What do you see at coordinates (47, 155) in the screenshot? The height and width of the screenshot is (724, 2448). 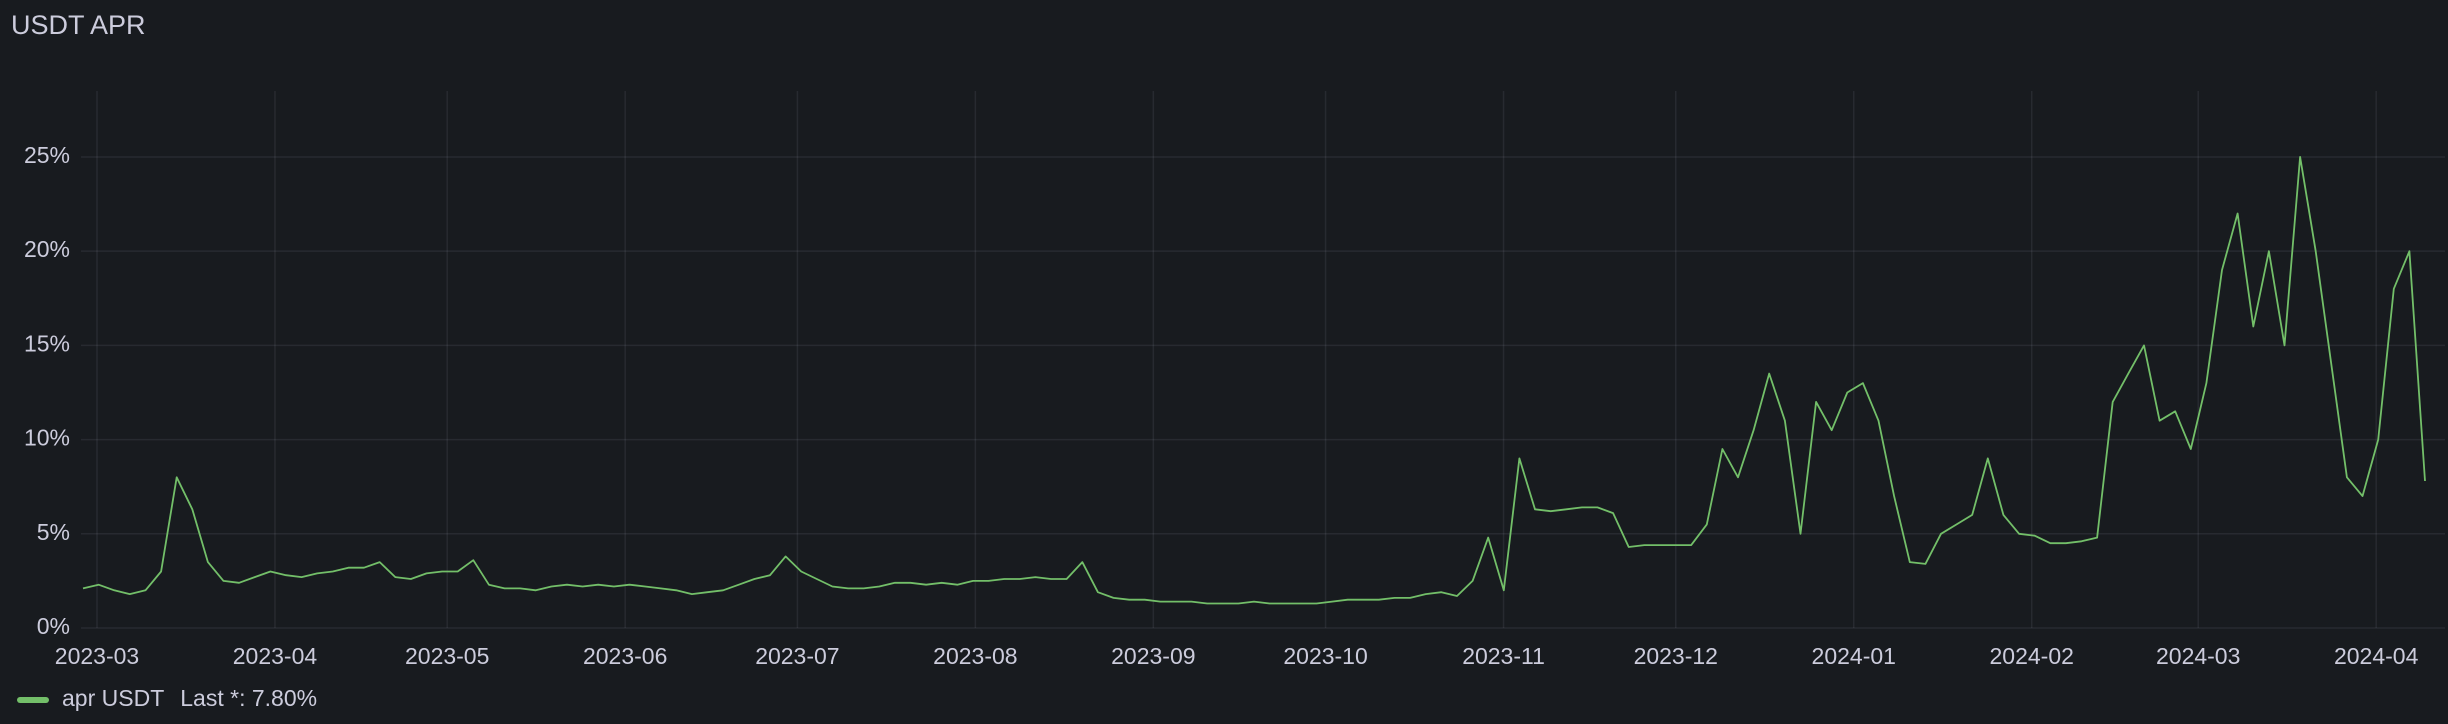 I see `y-tick-label: 25%` at bounding box center [47, 155].